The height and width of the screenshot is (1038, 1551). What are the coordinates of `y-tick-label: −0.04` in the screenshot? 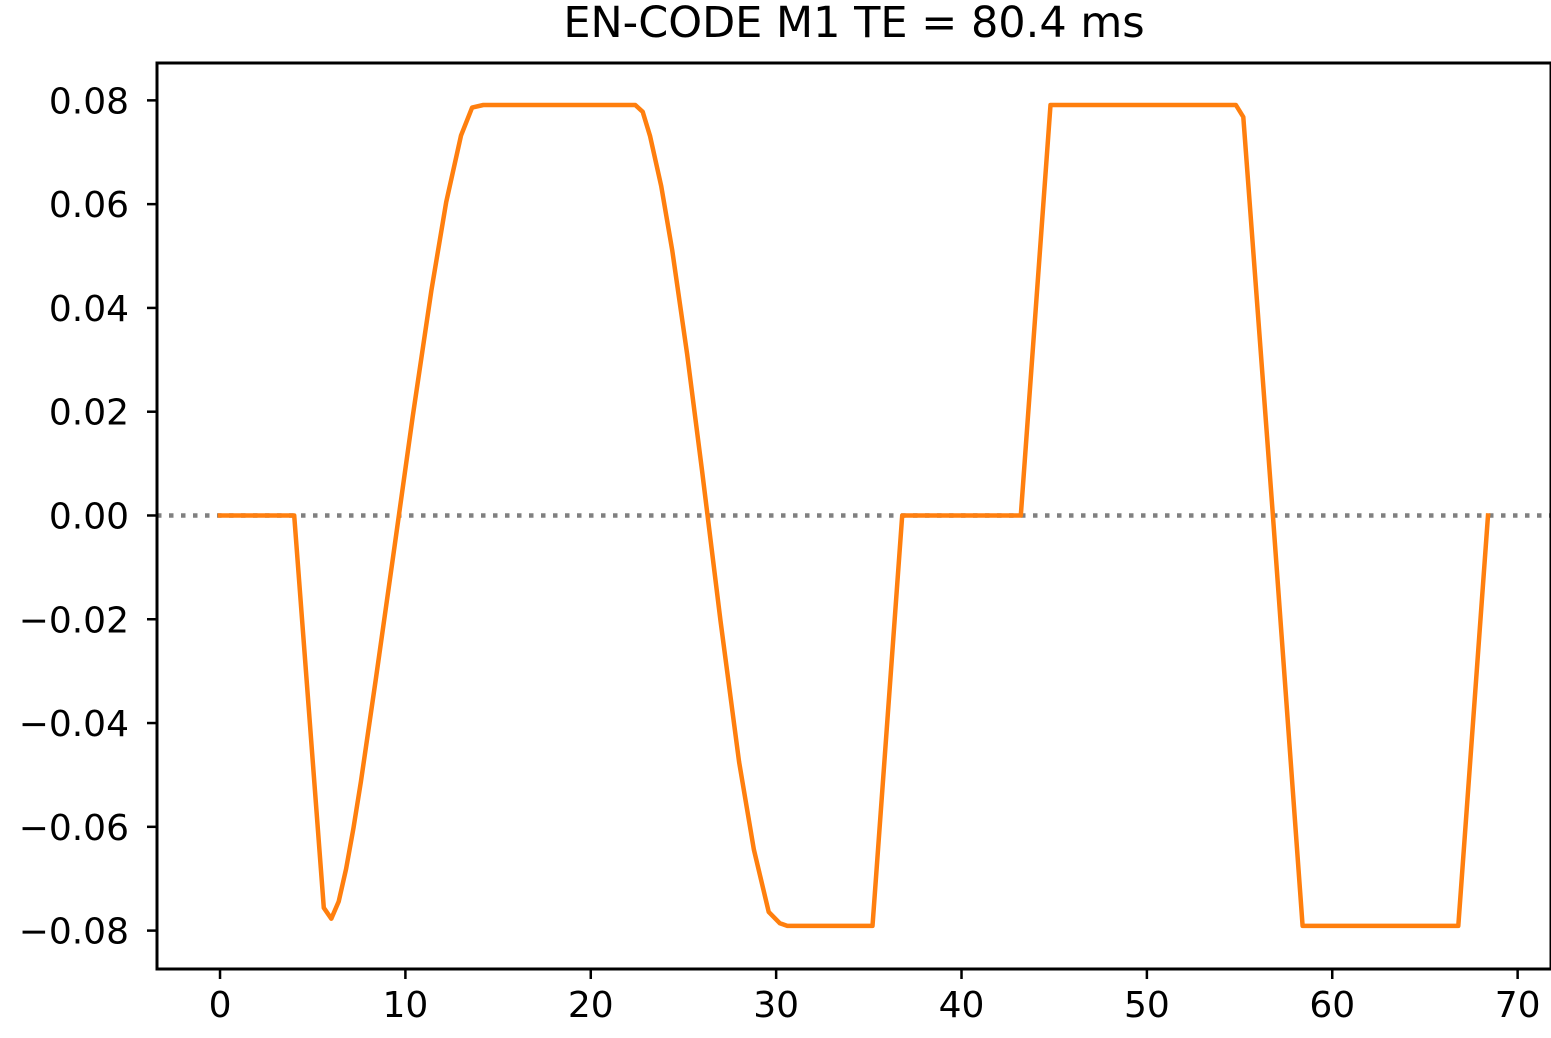 It's located at (74, 724).